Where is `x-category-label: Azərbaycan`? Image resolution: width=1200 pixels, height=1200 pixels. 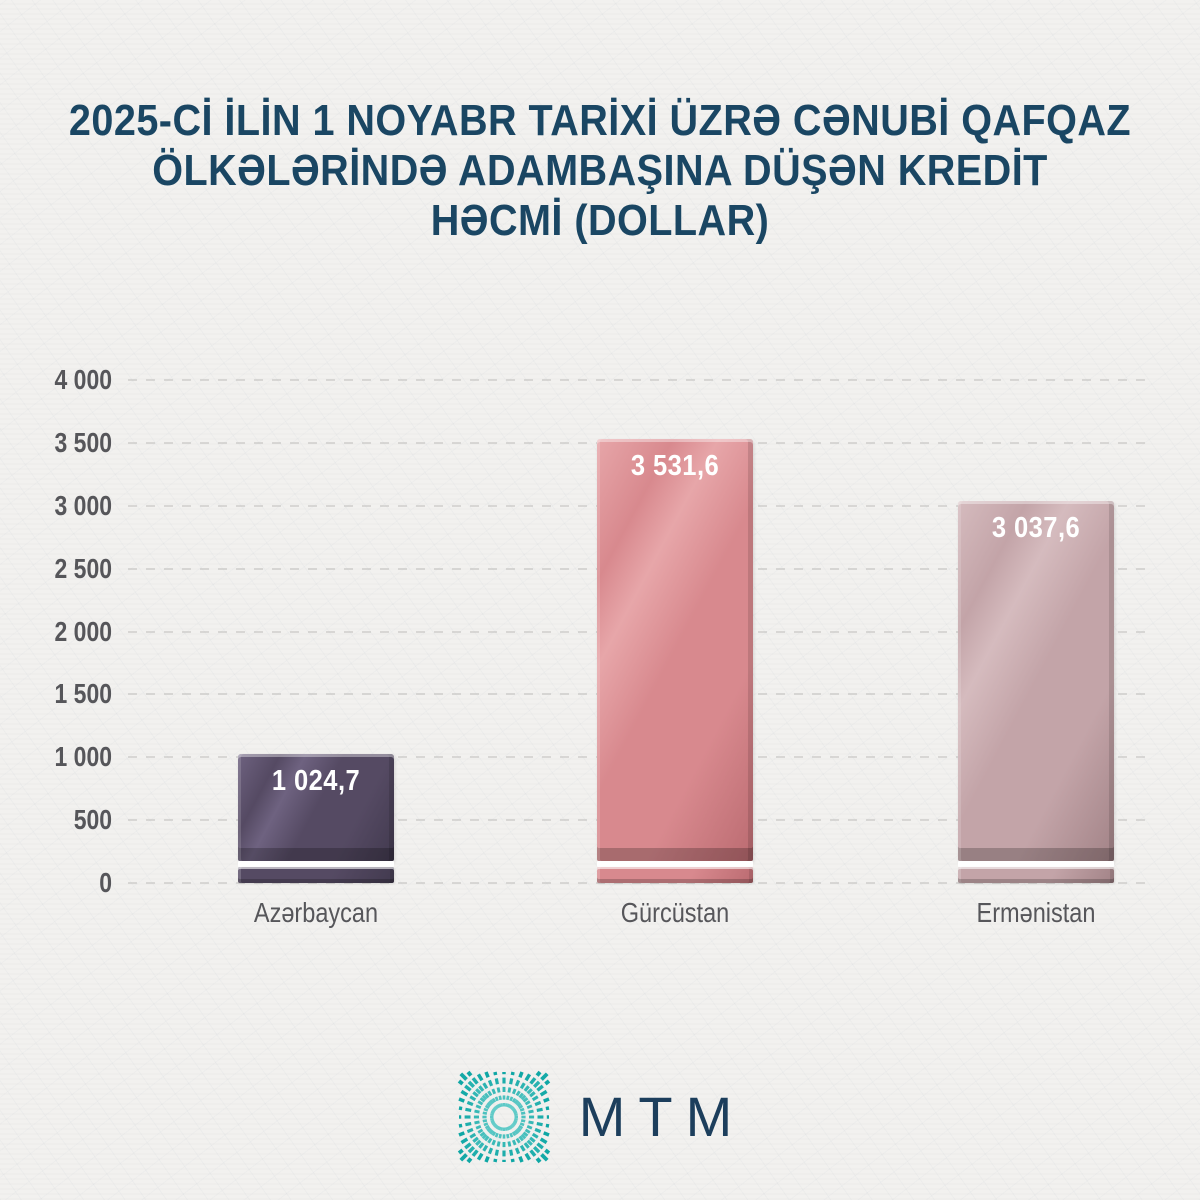 x-category-label: Azərbaycan is located at coordinates (316, 912).